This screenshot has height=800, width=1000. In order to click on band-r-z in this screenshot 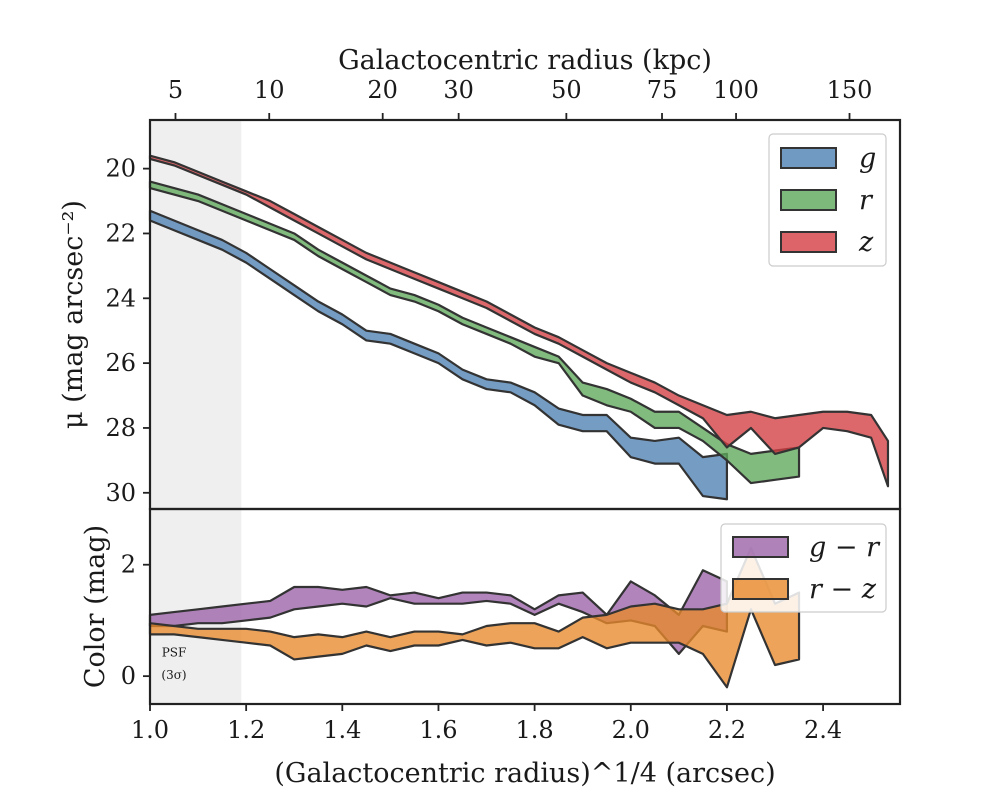, I will do `click(474, 617)`.